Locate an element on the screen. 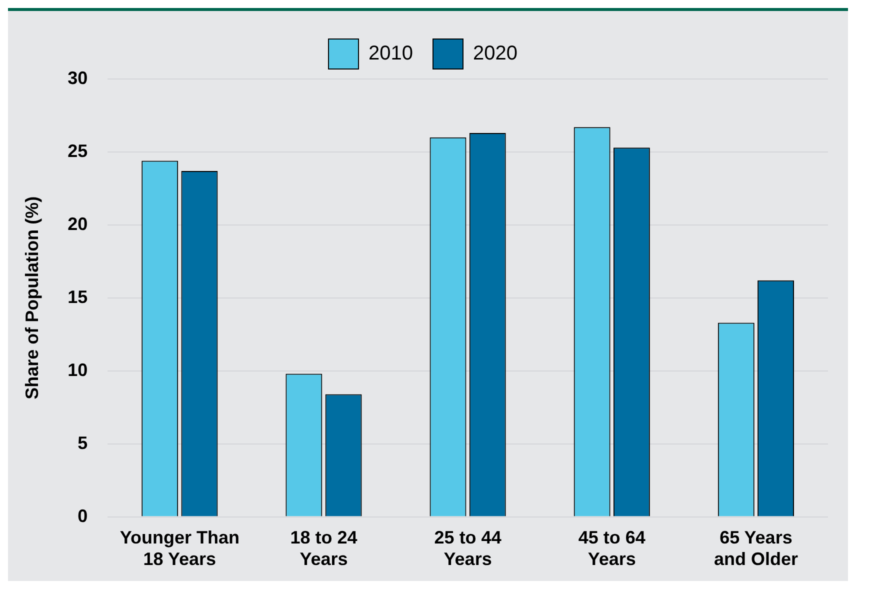  y-tick-label: 15 is located at coordinates (78, 296).